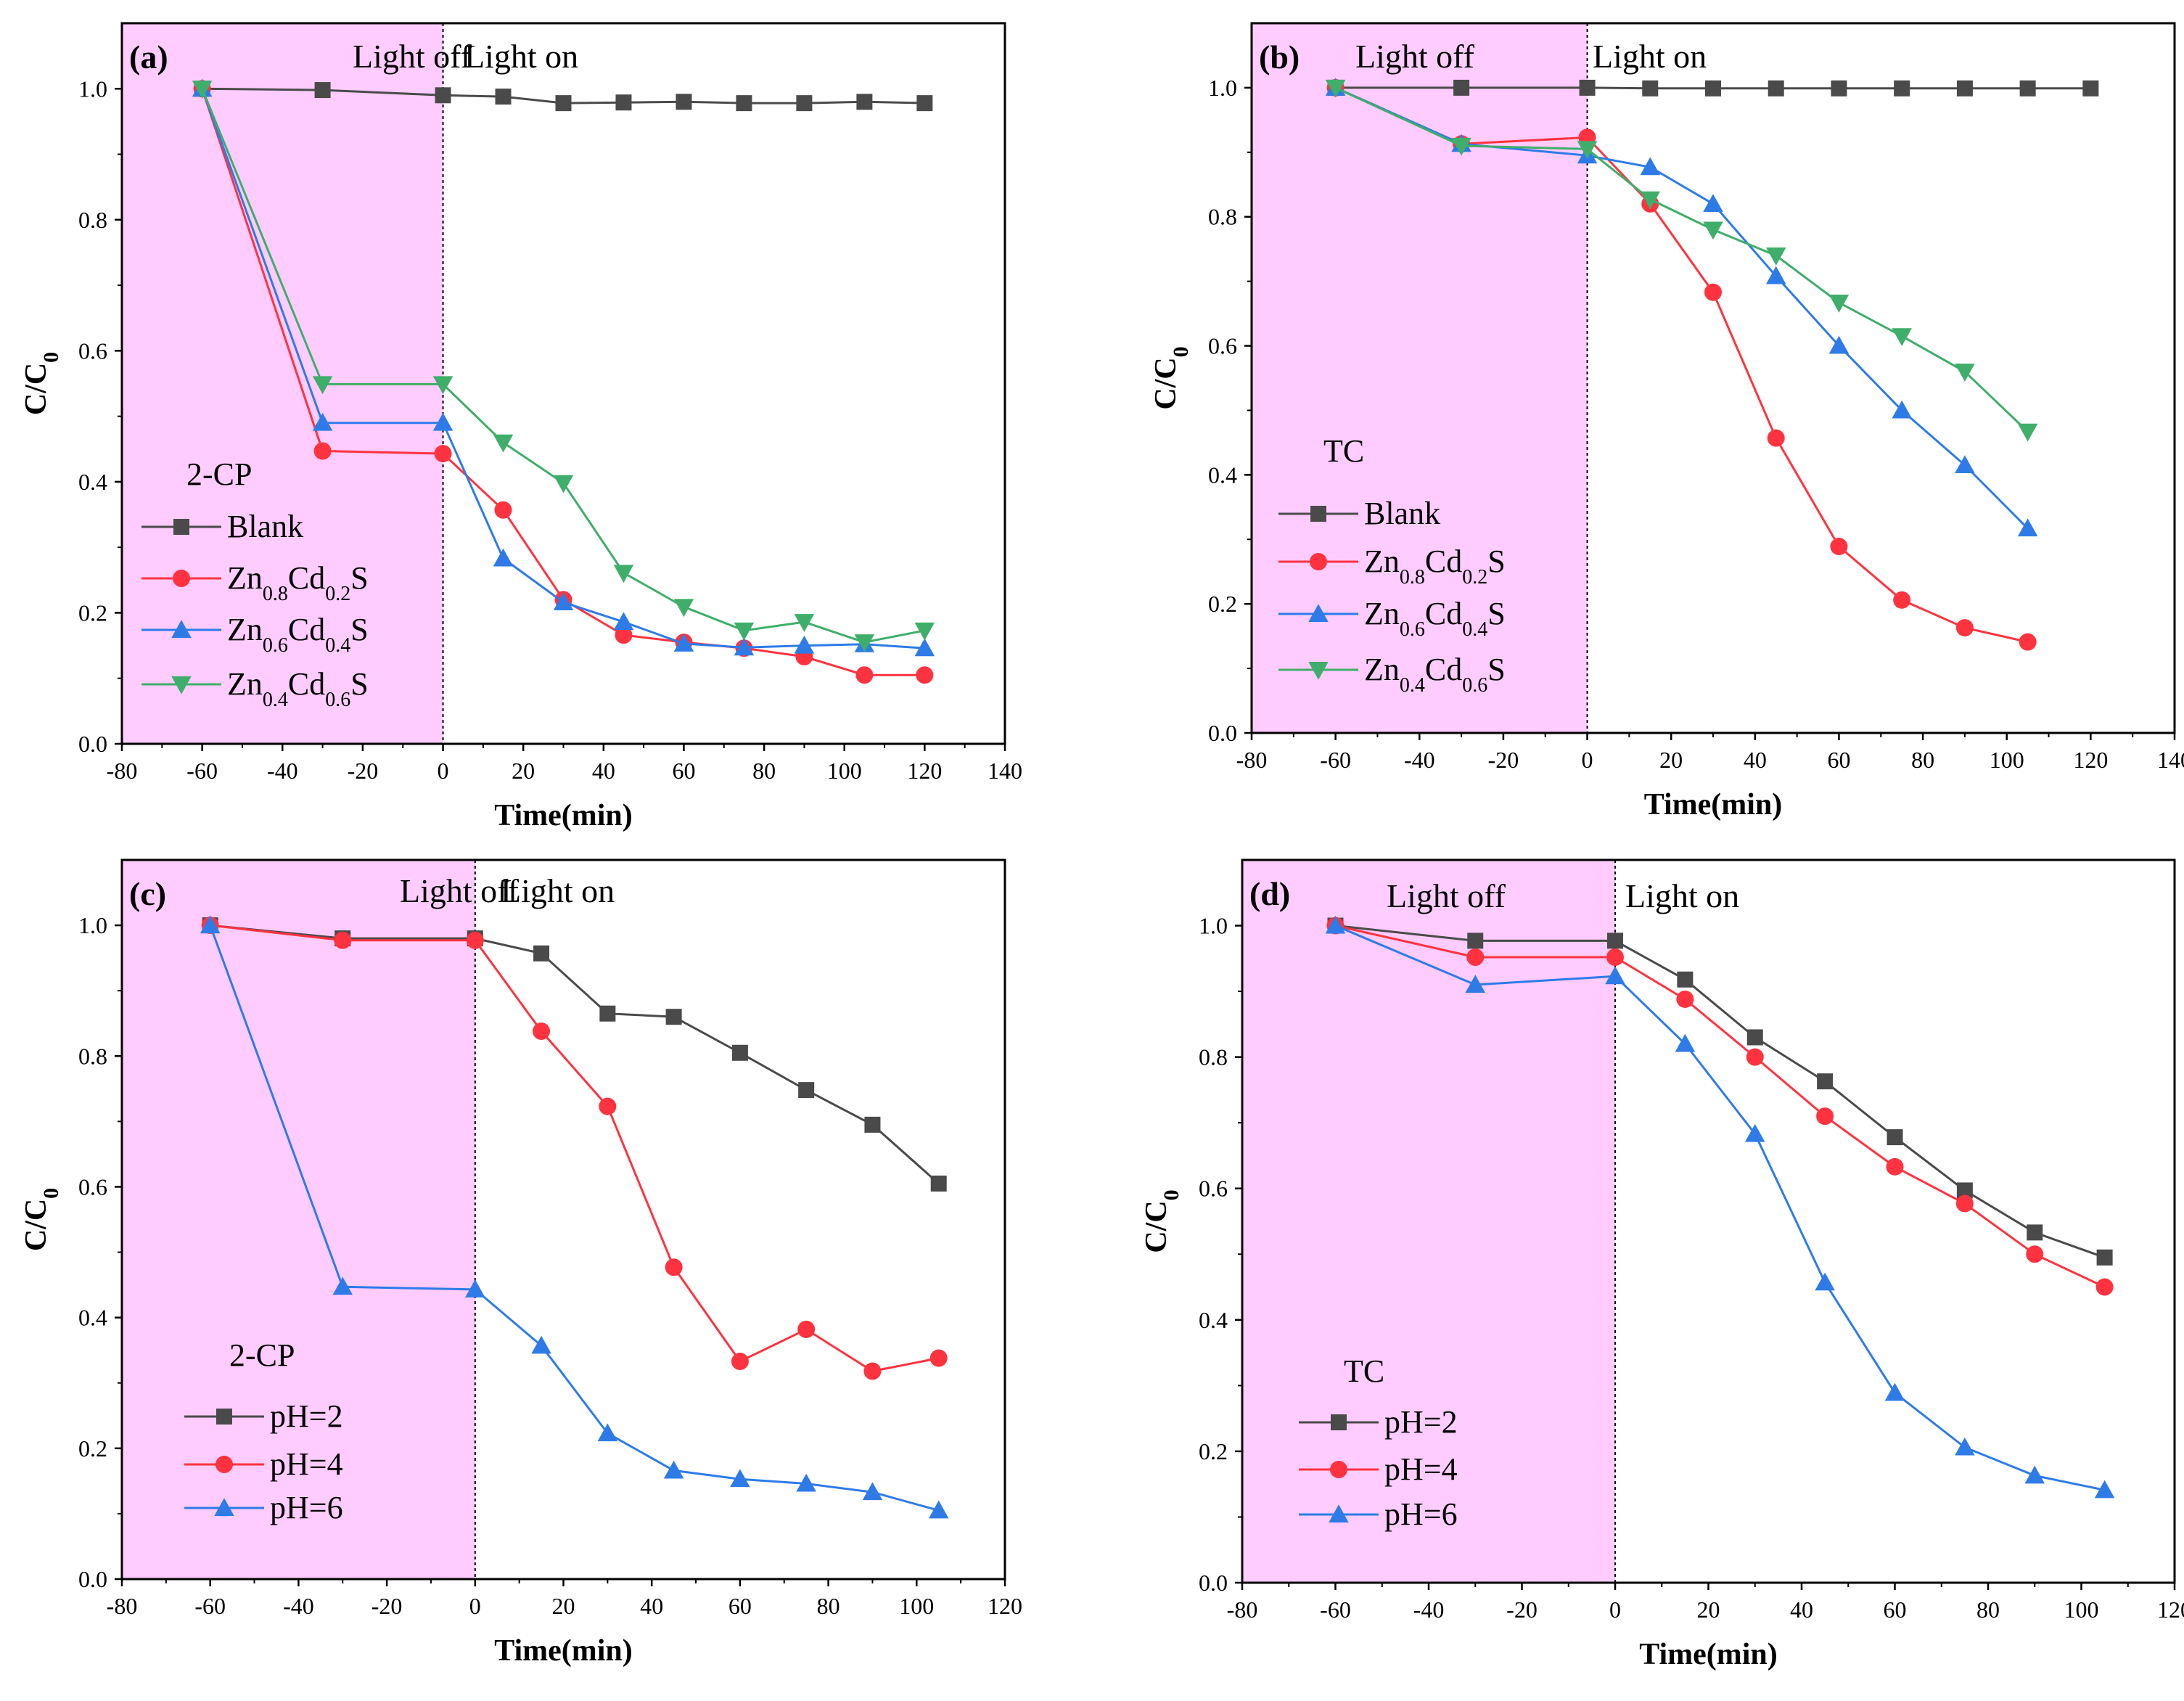 The image size is (2184, 1701). Describe the element at coordinates (1213, 1320) in the screenshot. I see `y-tick-label: 0.4` at that location.